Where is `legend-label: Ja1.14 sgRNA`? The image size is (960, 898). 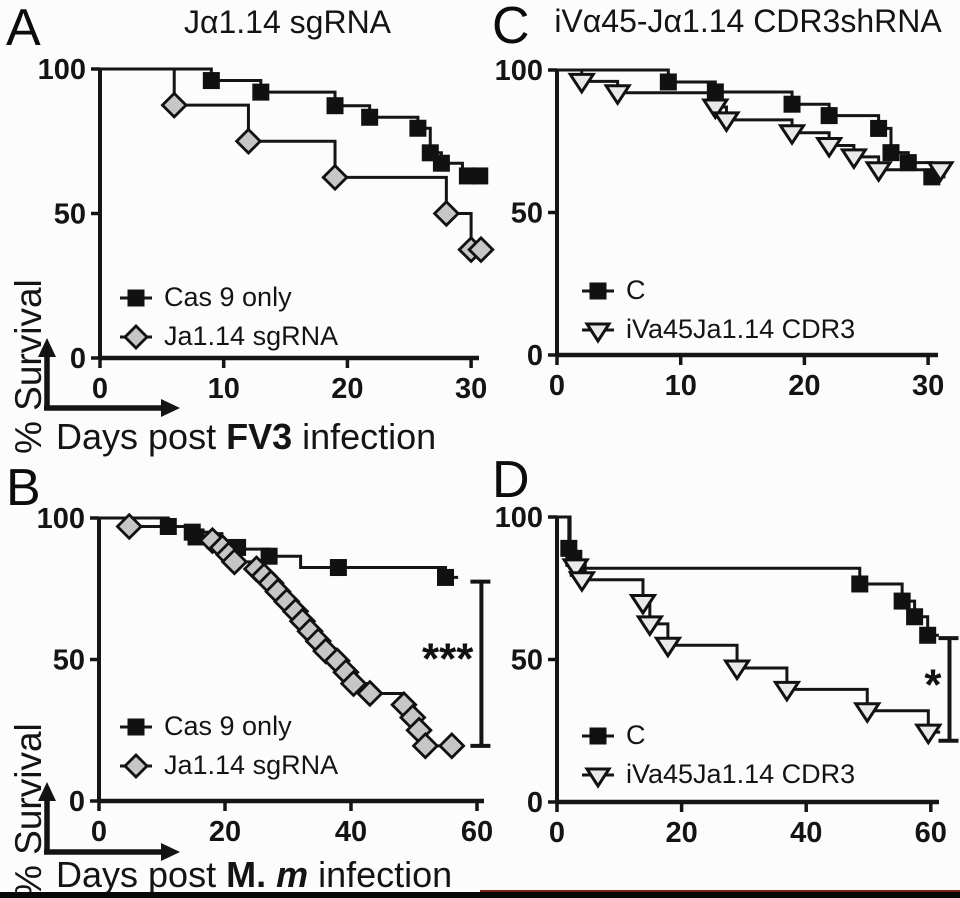 legend-label: Ja1.14 sgRNA is located at coordinates (251, 765).